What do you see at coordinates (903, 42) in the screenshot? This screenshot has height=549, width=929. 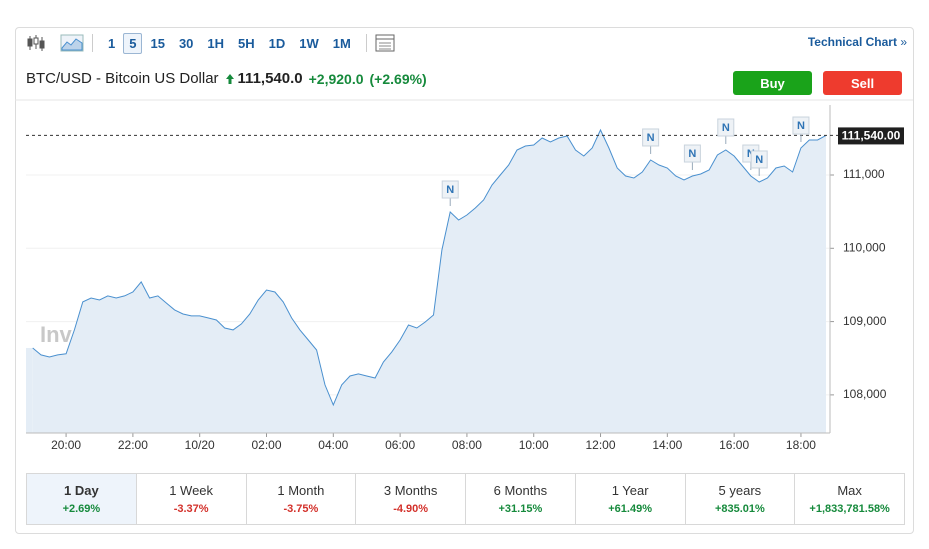 I see `link-arrow: »` at bounding box center [903, 42].